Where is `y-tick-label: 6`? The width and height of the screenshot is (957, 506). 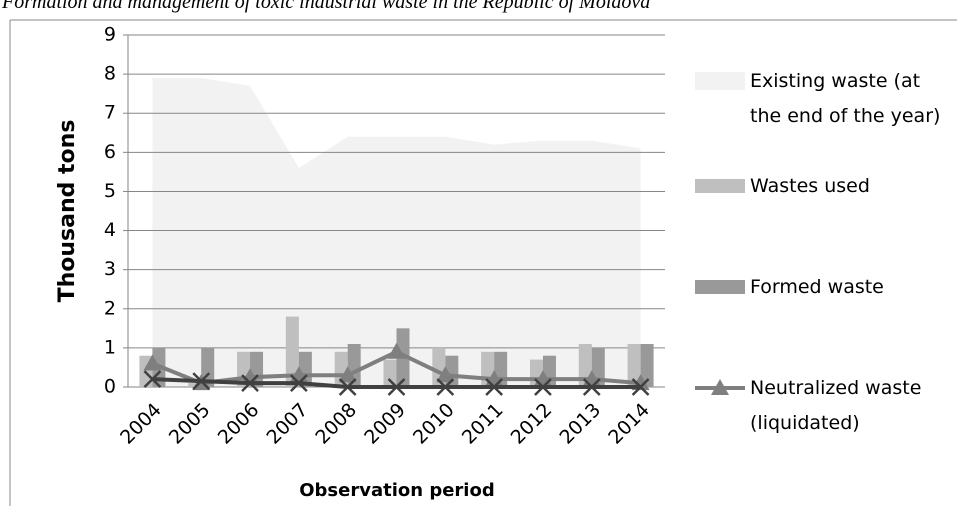
y-tick-label: 6 is located at coordinates (110, 152).